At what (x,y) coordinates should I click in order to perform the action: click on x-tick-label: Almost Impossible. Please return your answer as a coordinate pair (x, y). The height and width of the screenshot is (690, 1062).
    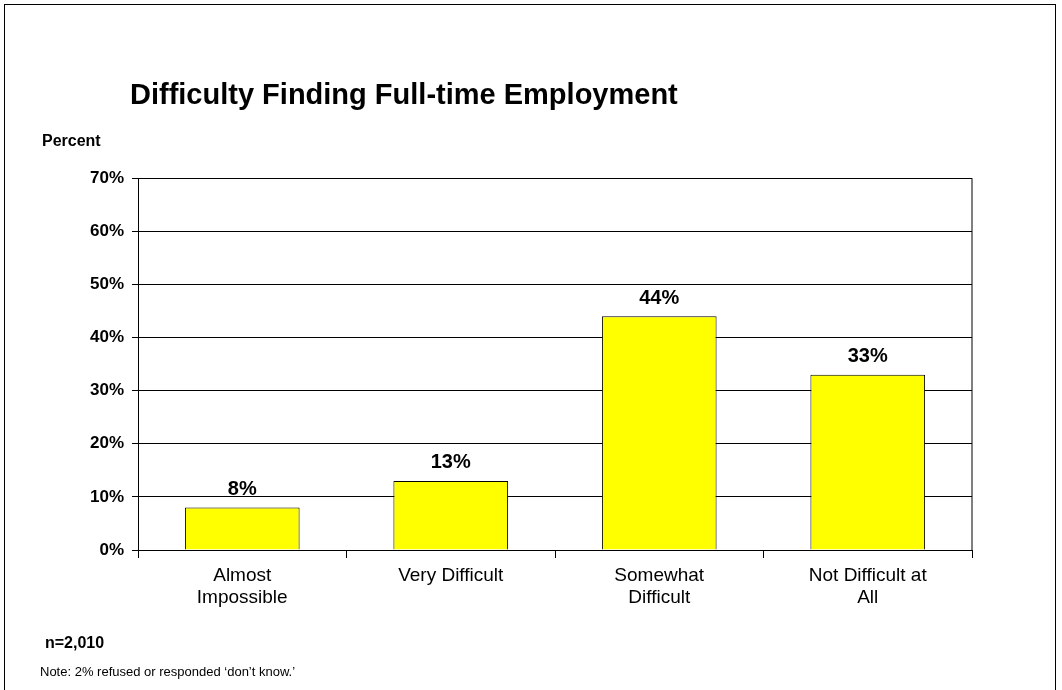
    Looking at the image, I should click on (242, 585).